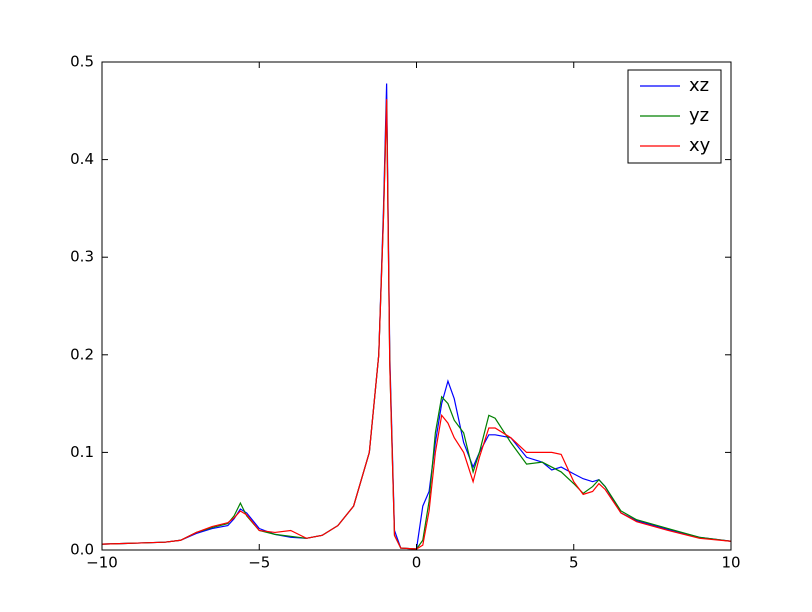 The width and height of the screenshot is (812, 612). Describe the element at coordinates (700, 145) in the screenshot. I see `legend-label: xy` at that location.